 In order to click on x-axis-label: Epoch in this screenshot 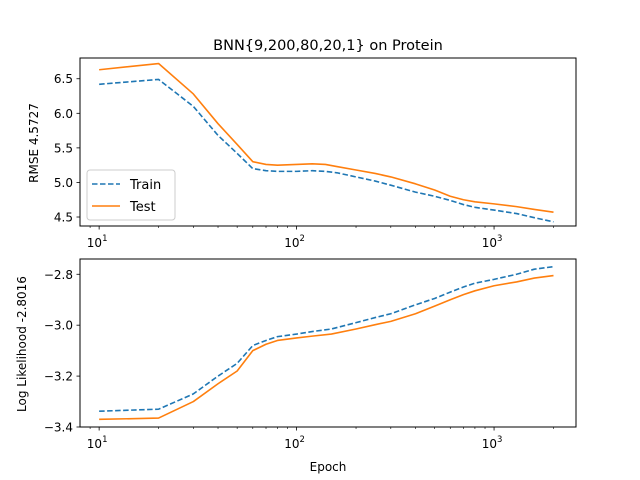, I will do `click(328, 467)`.